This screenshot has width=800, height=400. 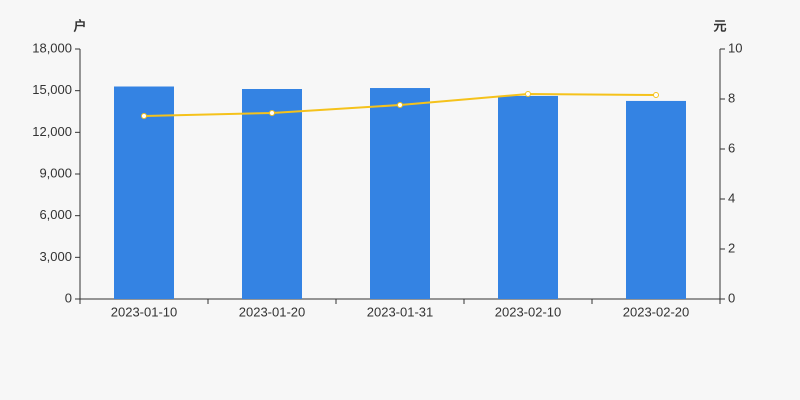 What do you see at coordinates (52, 89) in the screenshot?
I see `y-tick-label: 15,000` at bounding box center [52, 89].